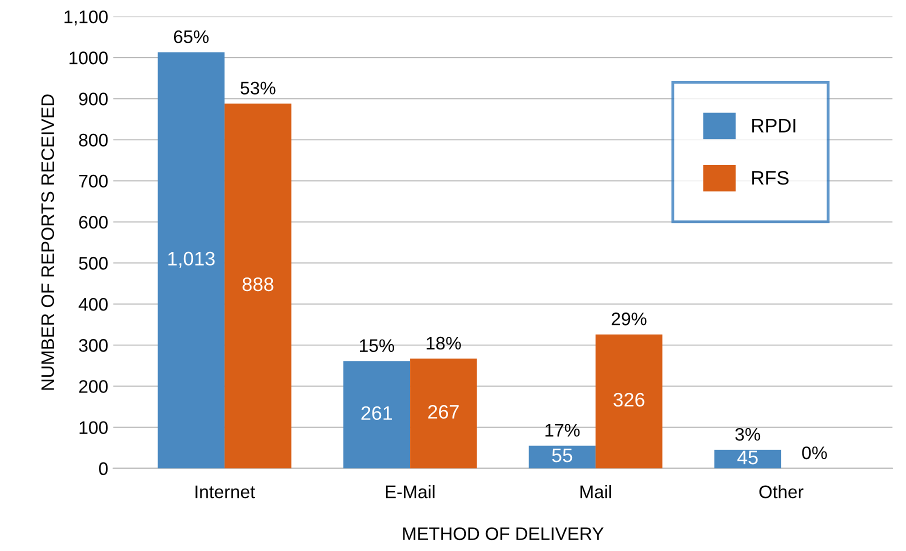 The width and height of the screenshot is (906, 551). Describe the element at coordinates (86, 18) in the screenshot. I see `y-tick-label: 1,100` at that location.